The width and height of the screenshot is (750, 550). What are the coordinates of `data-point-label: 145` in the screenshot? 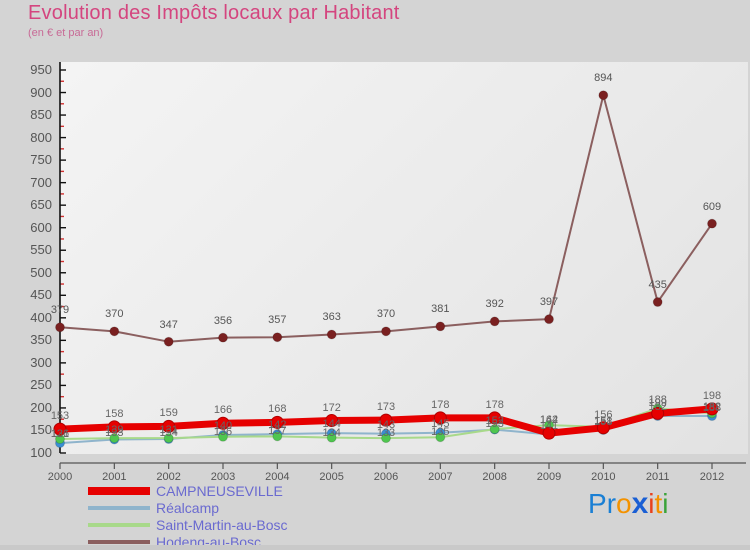 It's located at (440, 423).